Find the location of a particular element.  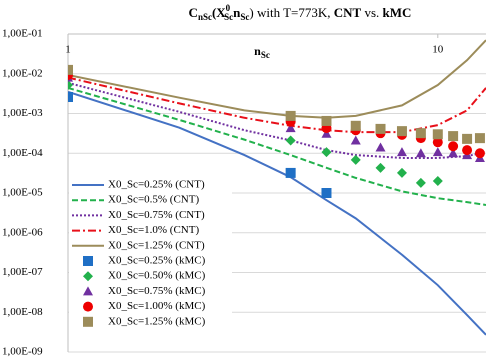

legend-label: X0_Sc=0.50% (kMC) is located at coordinates (157, 276).